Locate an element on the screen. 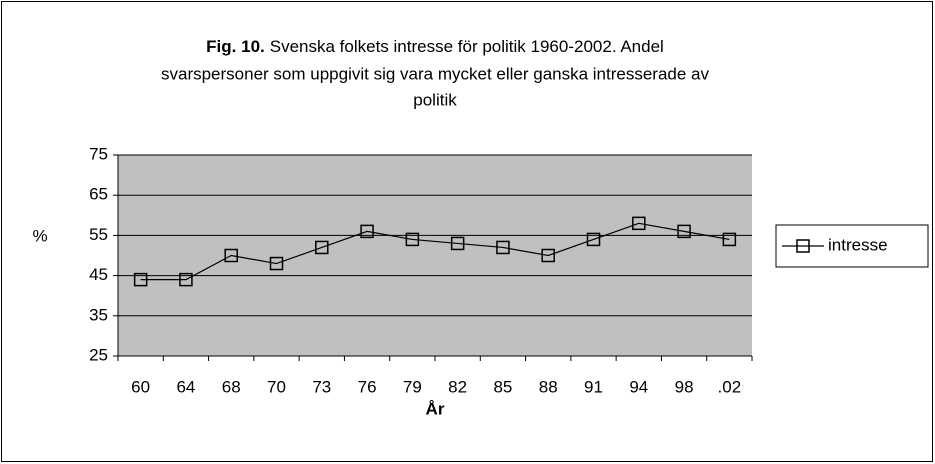 This screenshot has height=464, width=935. y-tick-label: 55 is located at coordinates (98, 234).